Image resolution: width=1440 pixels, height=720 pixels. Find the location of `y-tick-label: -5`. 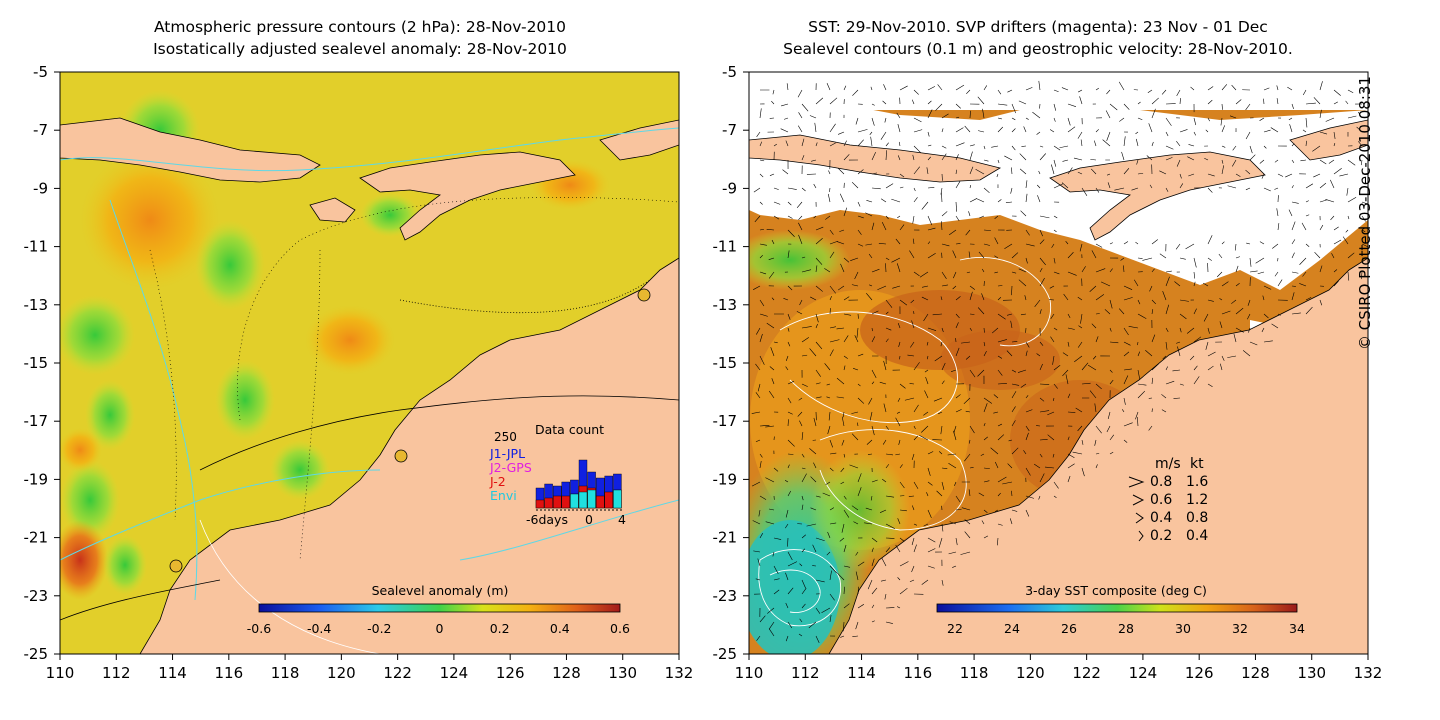

y-tick-label: -5 is located at coordinates (40, 72).